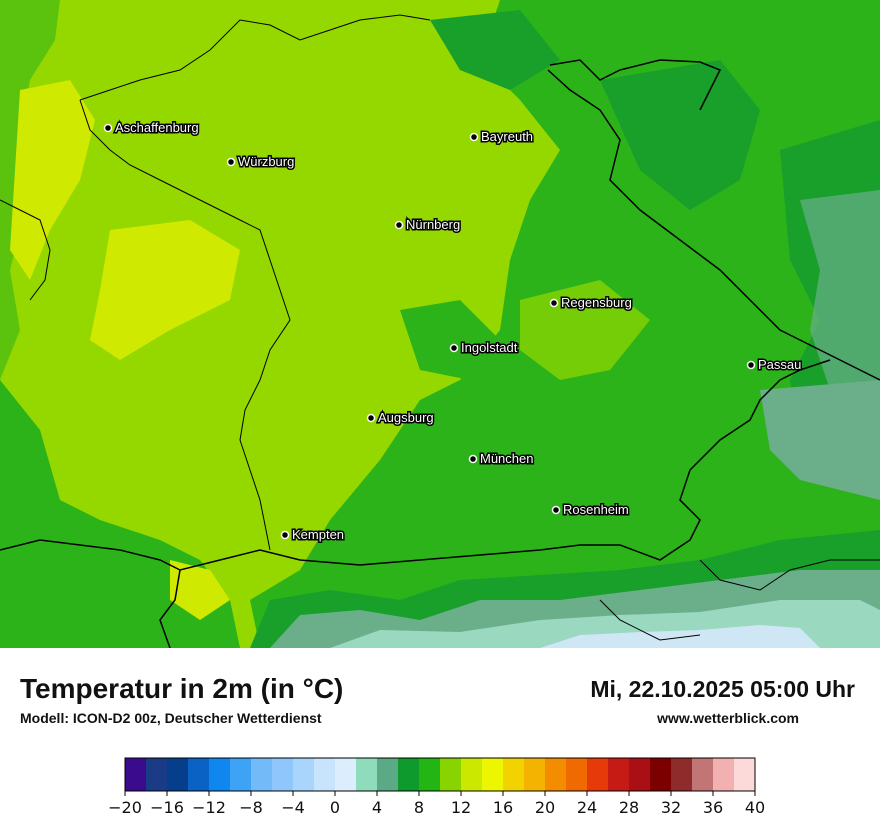 This screenshot has height=830, width=880. I want to click on city-marker-würzburg: Würzburg, so click(261, 162).